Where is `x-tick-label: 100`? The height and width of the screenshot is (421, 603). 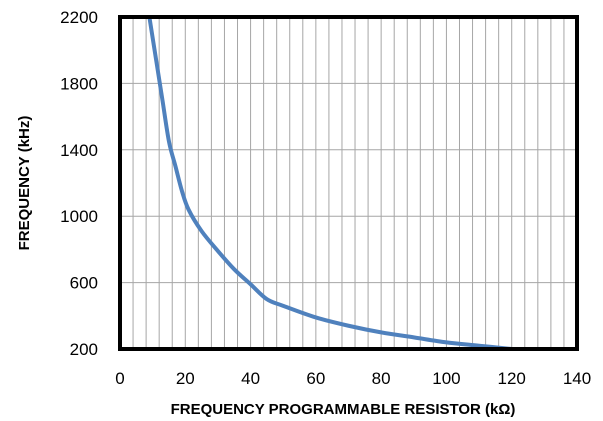 x-tick-label: 100 is located at coordinates (446, 378).